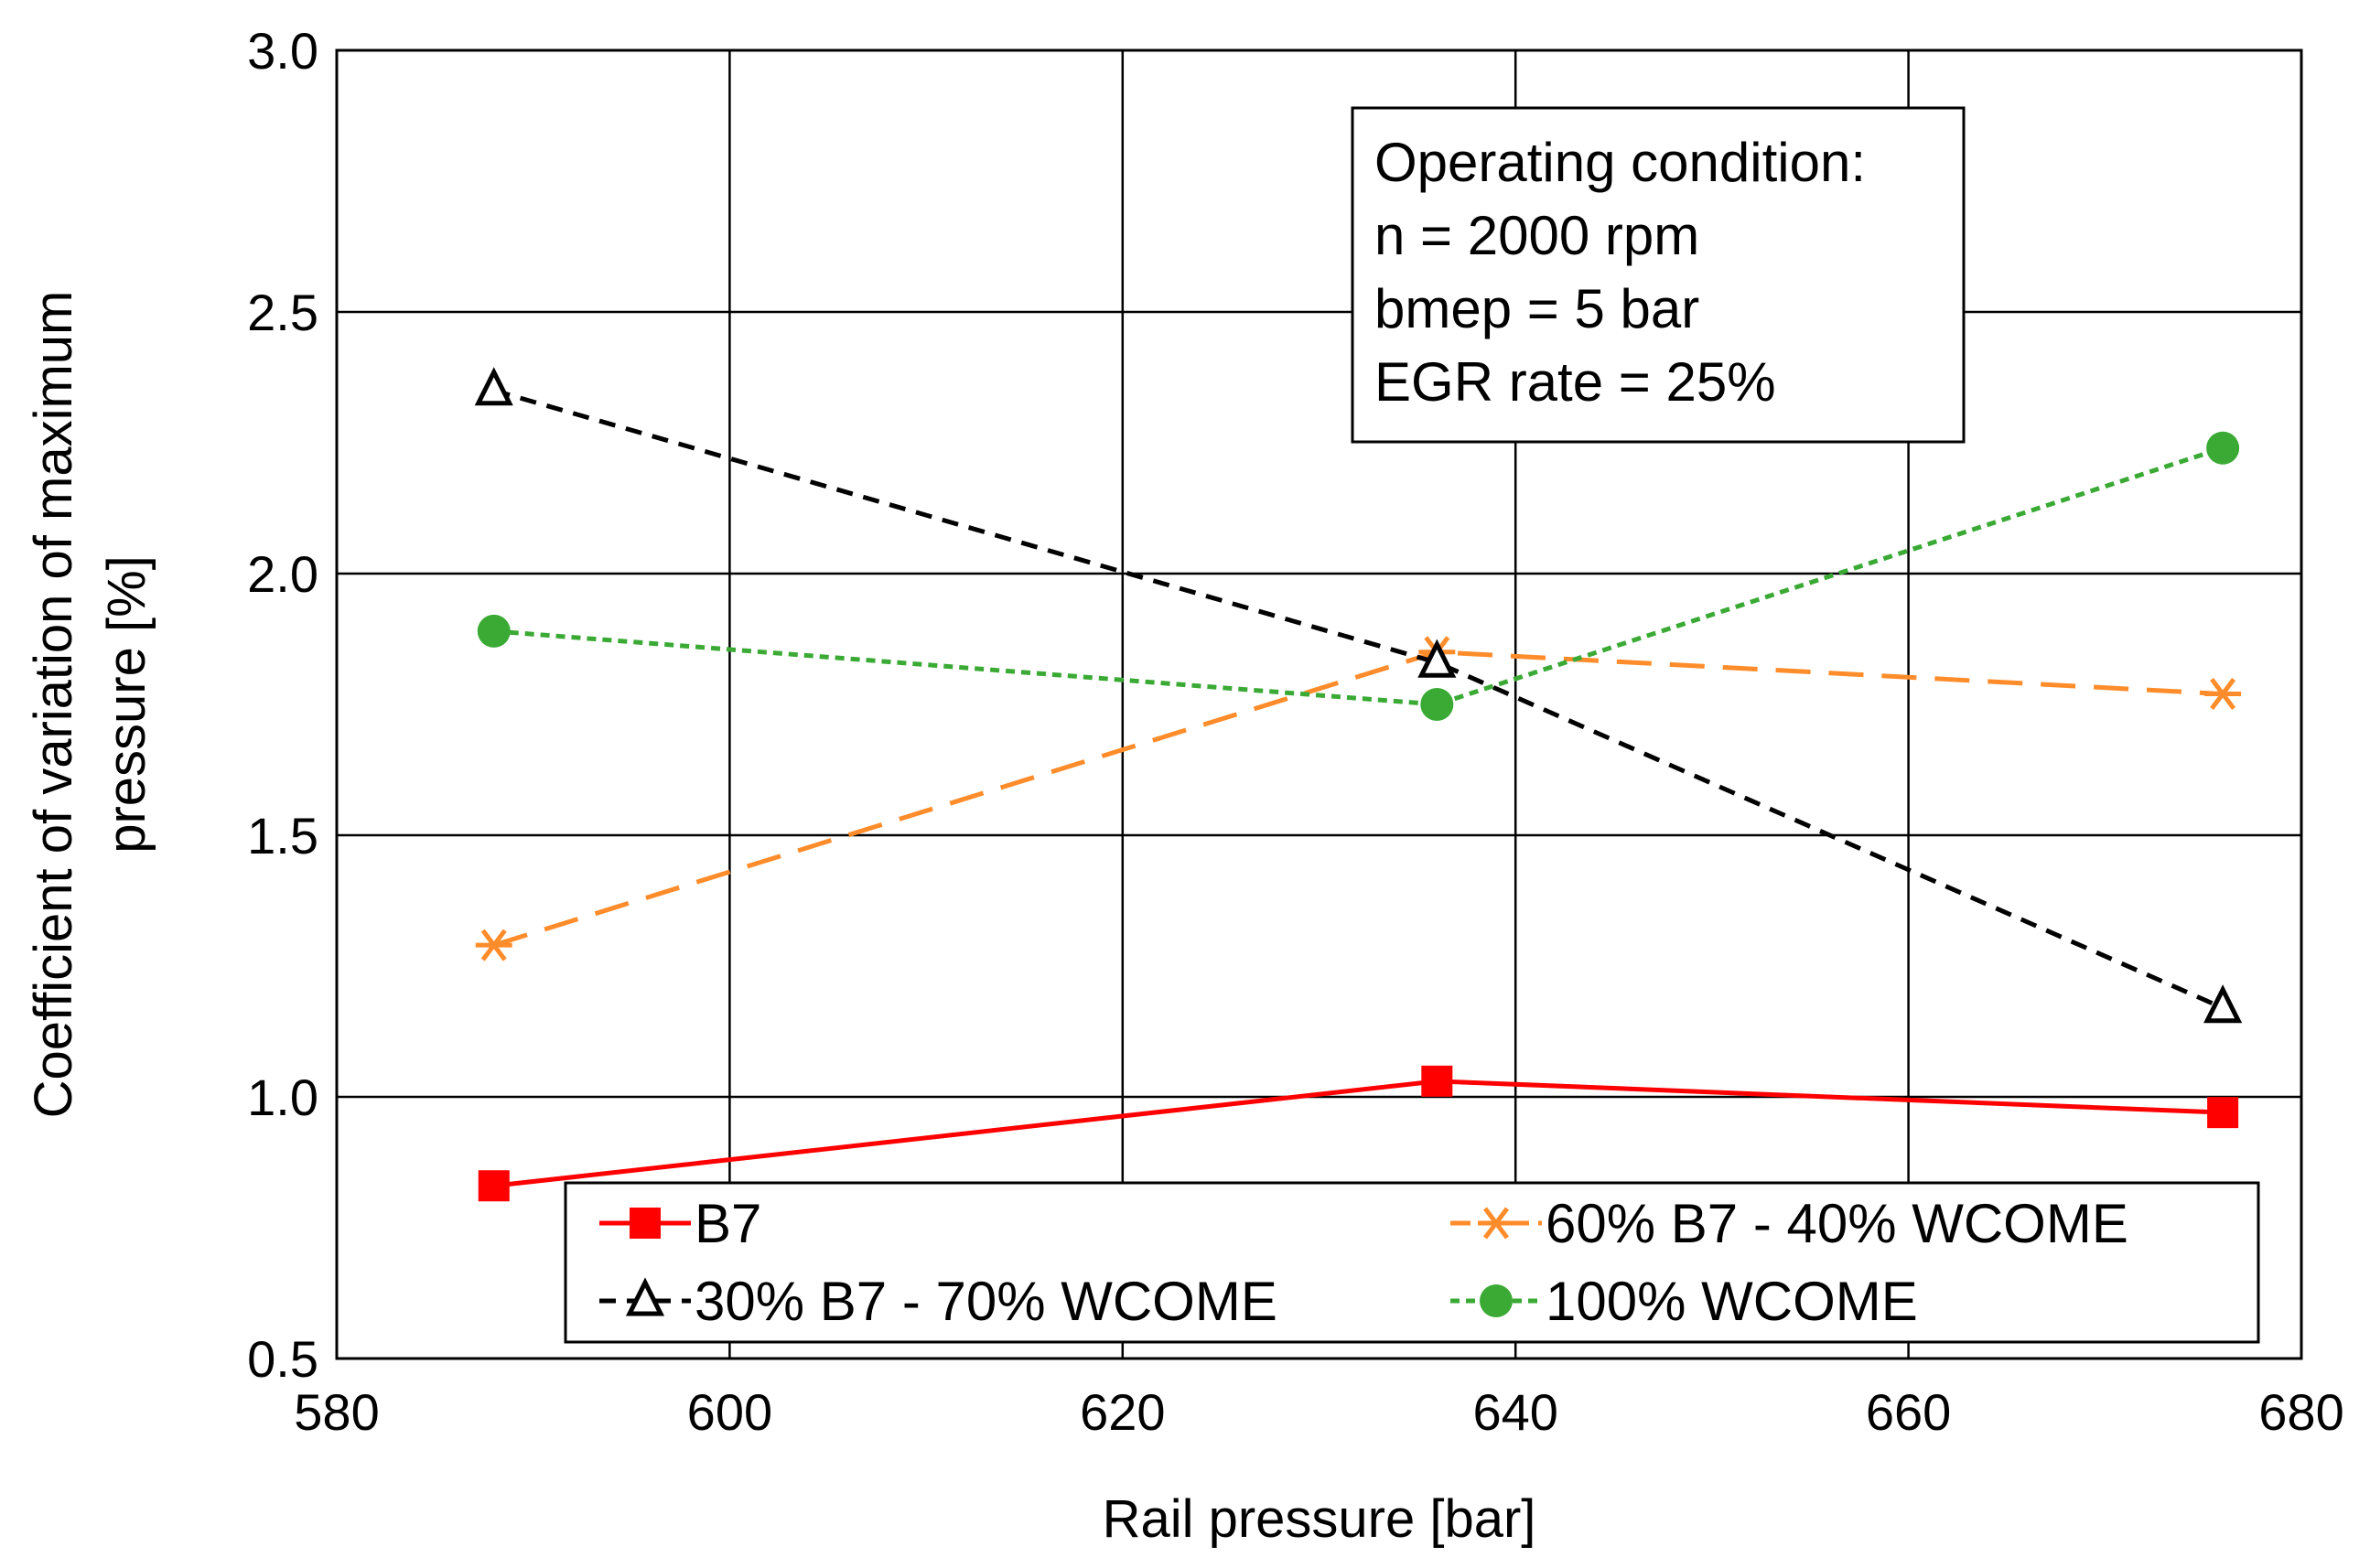 This screenshot has height=1568, width=2370. I want to click on x-tick-label: 600, so click(729, 1412).